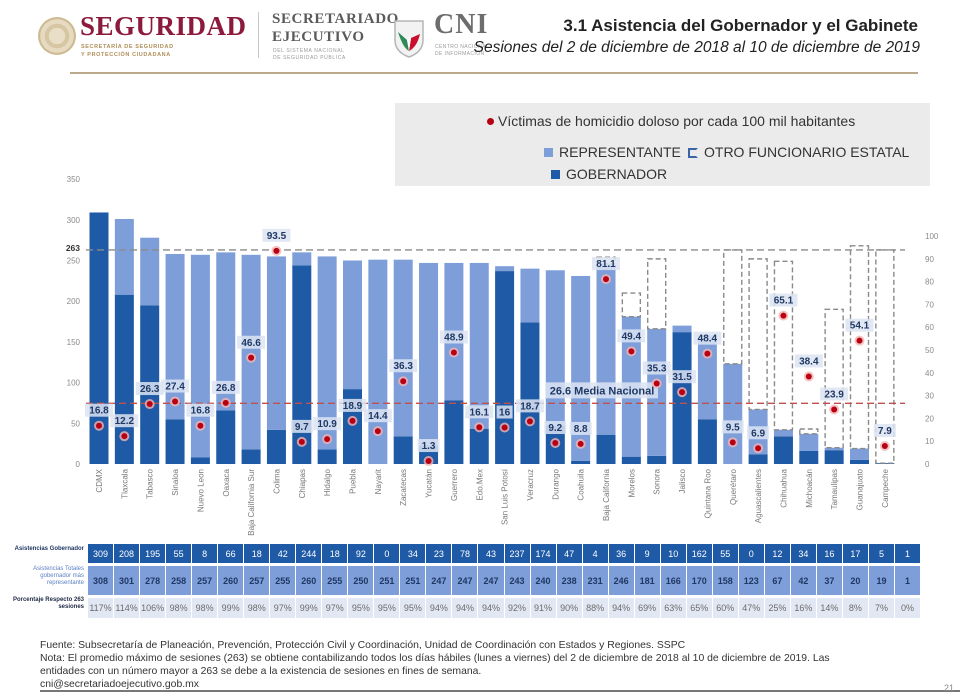  What do you see at coordinates (127, 580) in the screenshot?
I see `table-cell-totales: 301` at bounding box center [127, 580].